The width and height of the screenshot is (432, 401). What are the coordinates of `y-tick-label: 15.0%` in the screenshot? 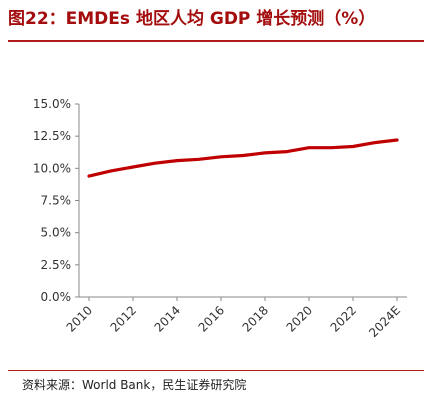 It's located at (52, 104).